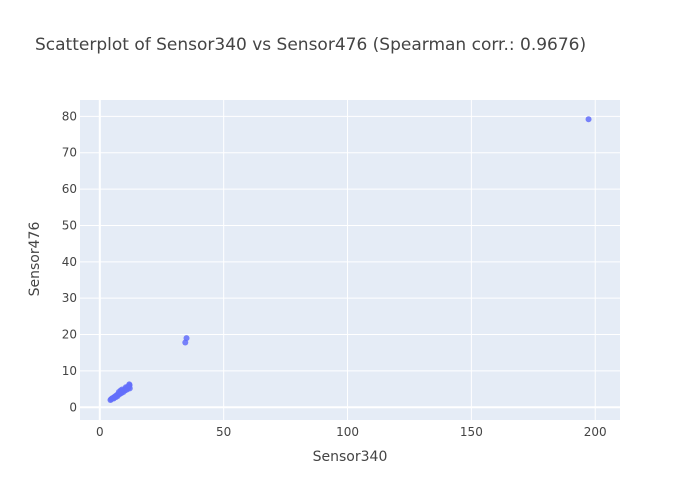  I want to click on y-tick-label: 60, so click(69, 189).